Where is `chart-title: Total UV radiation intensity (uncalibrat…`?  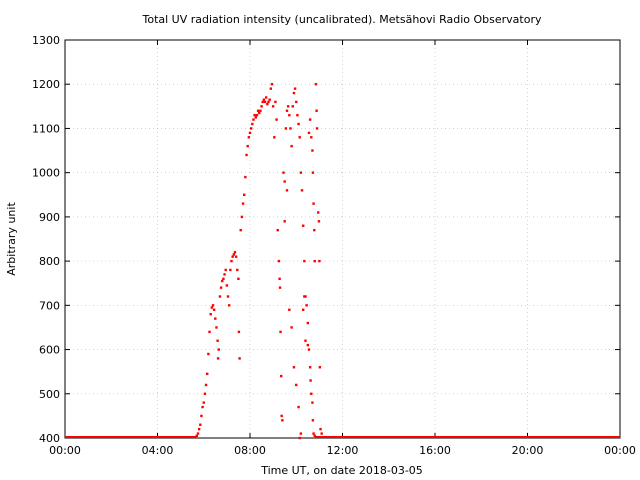
chart-title: Total UV radiation intensity (uncalibrat… is located at coordinates (342, 19).